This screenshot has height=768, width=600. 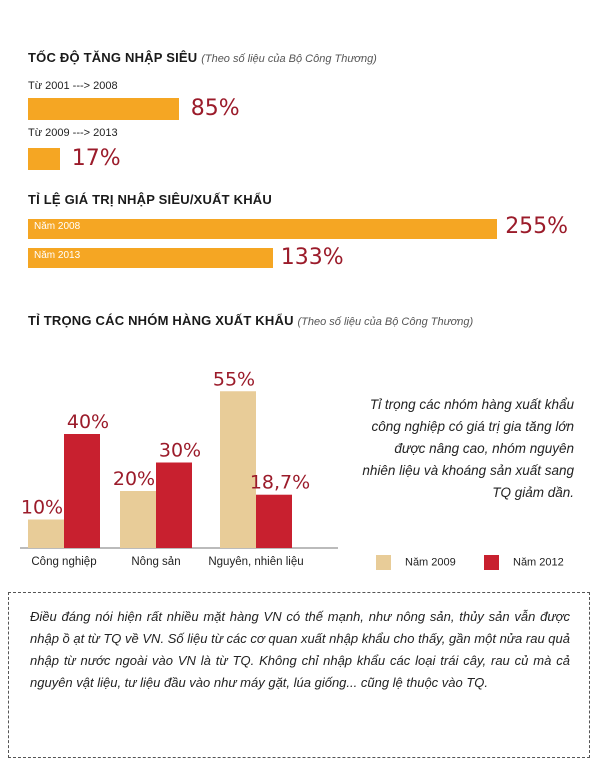 I want to click on section1-title-text: TỐC ĐỘ TĂNG NHẬP SIÊU, so click(x=113, y=57).